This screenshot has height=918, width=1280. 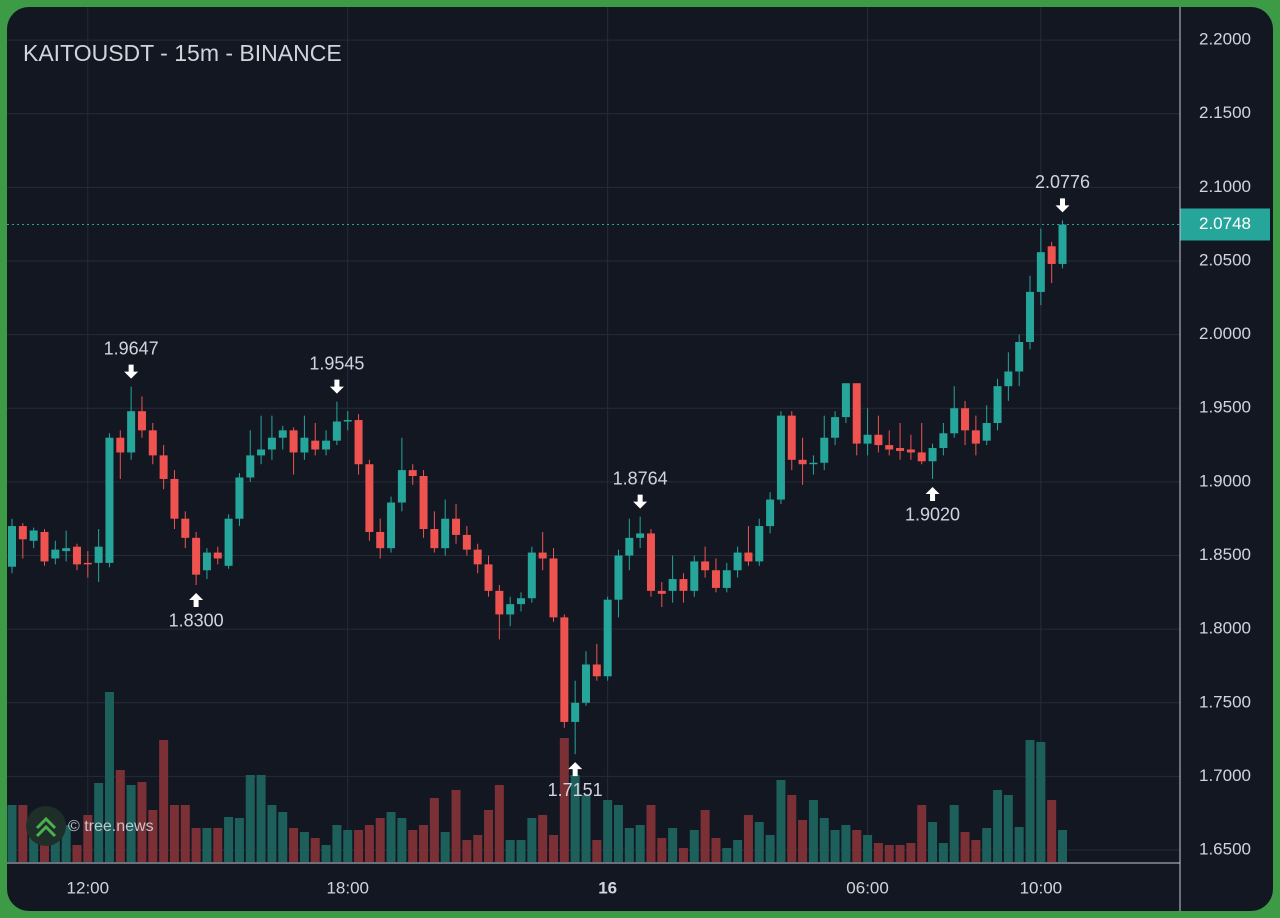 What do you see at coordinates (1225, 554) in the screenshot?
I see `y-tick-label: 1.8500` at bounding box center [1225, 554].